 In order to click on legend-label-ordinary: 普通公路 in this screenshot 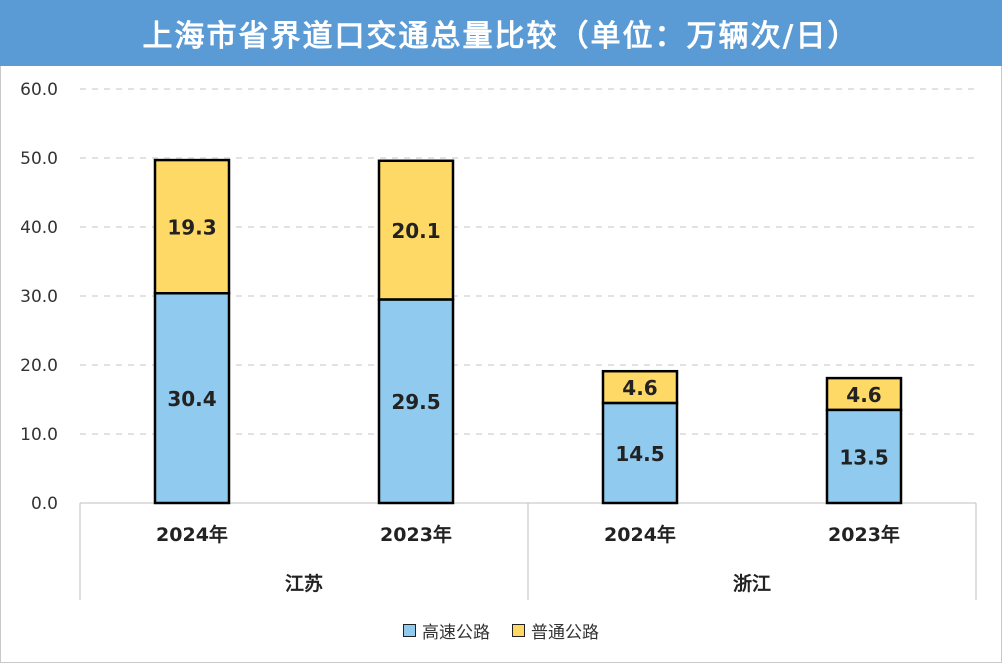, I will do `click(565, 632)`.